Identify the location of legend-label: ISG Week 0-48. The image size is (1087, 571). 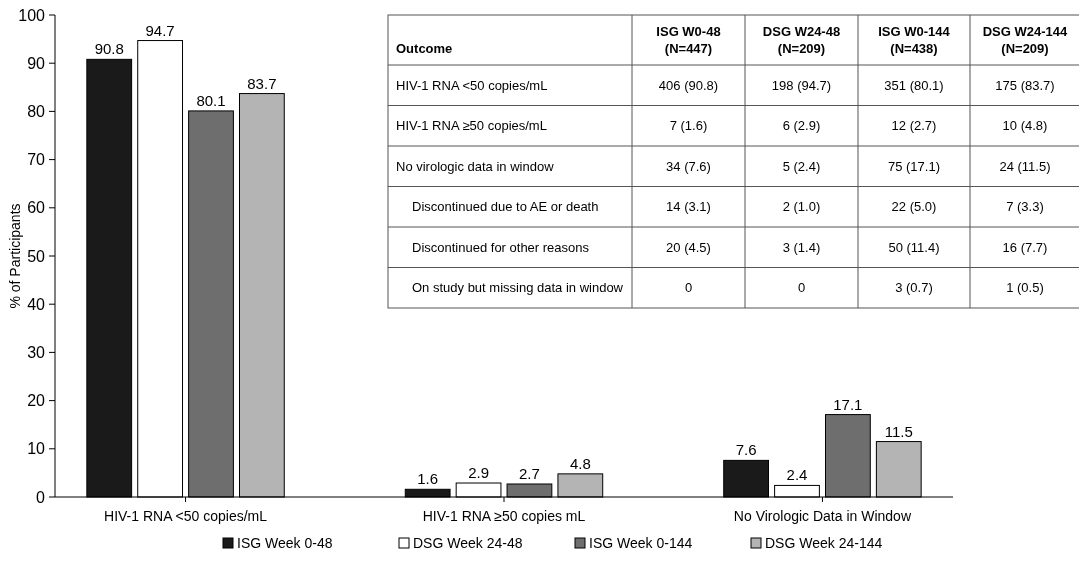
(285, 543).